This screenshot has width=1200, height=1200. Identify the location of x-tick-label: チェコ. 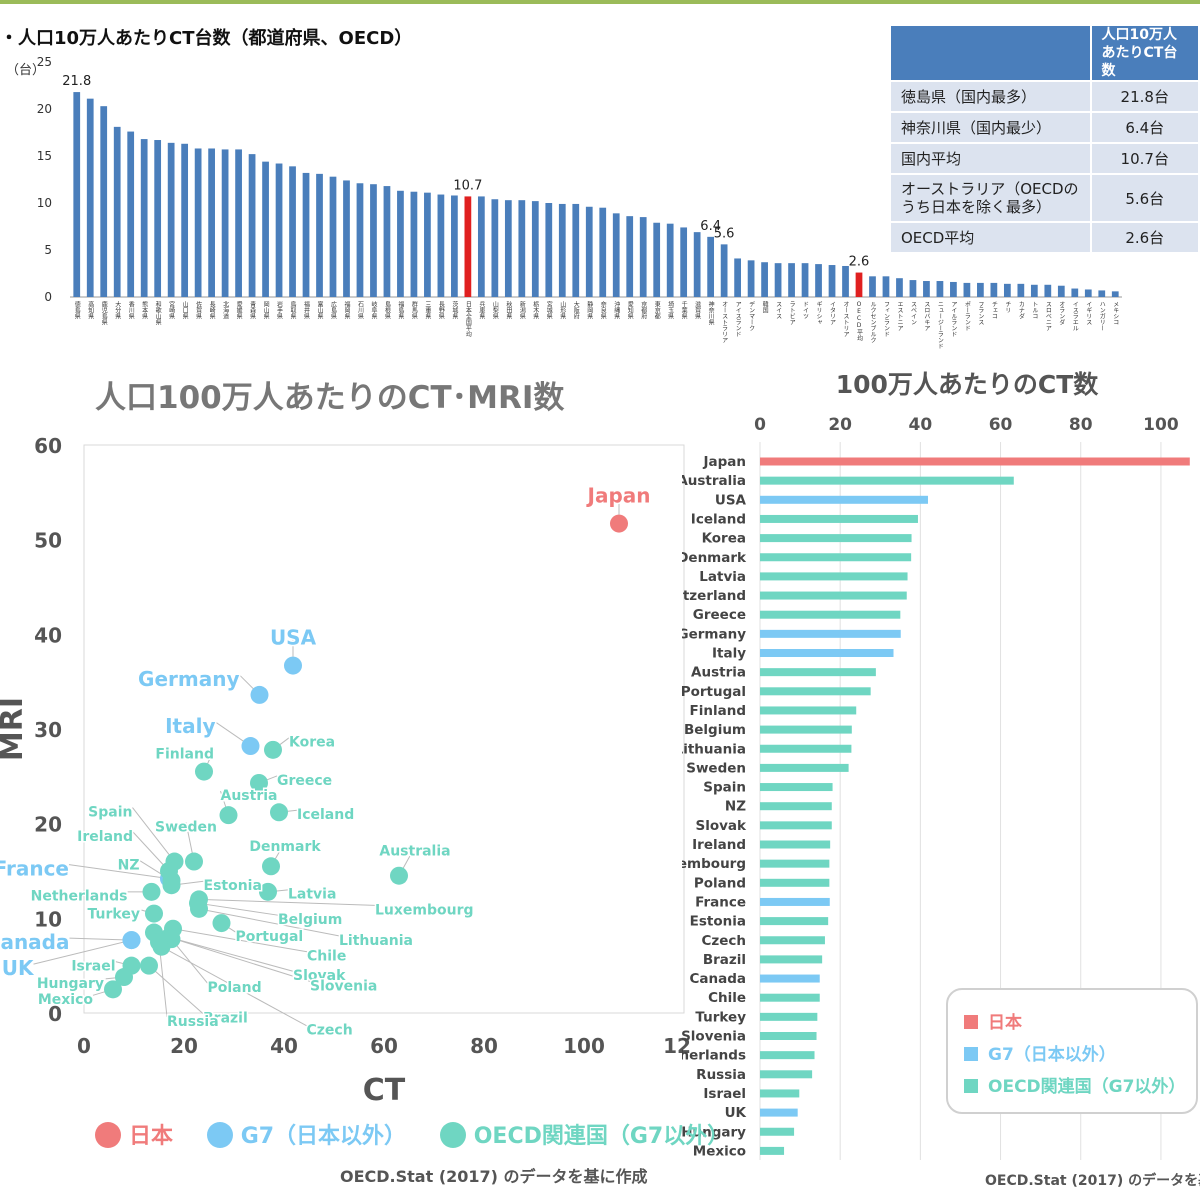
(993, 310).